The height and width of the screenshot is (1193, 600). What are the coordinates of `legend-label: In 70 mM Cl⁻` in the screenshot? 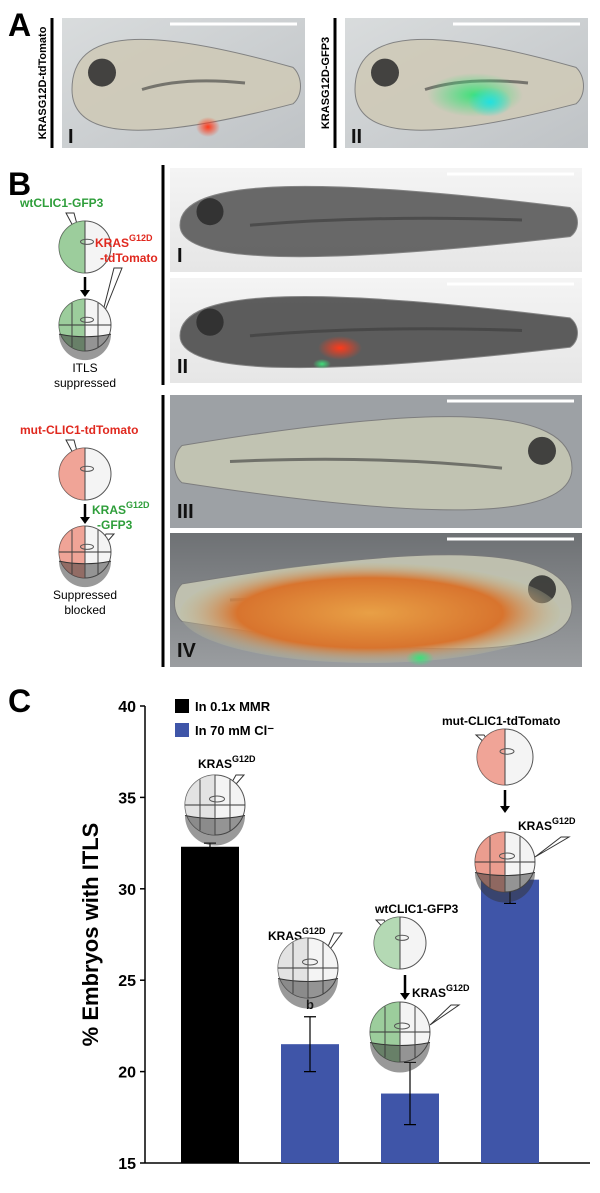 It's located at (234, 730).